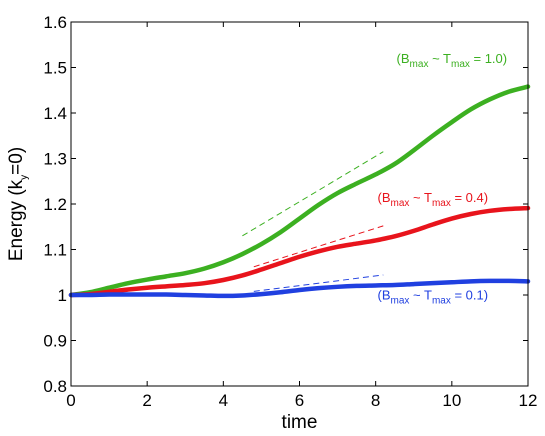  I want to click on y-axis-label-tail: =0), so click(16, 161).